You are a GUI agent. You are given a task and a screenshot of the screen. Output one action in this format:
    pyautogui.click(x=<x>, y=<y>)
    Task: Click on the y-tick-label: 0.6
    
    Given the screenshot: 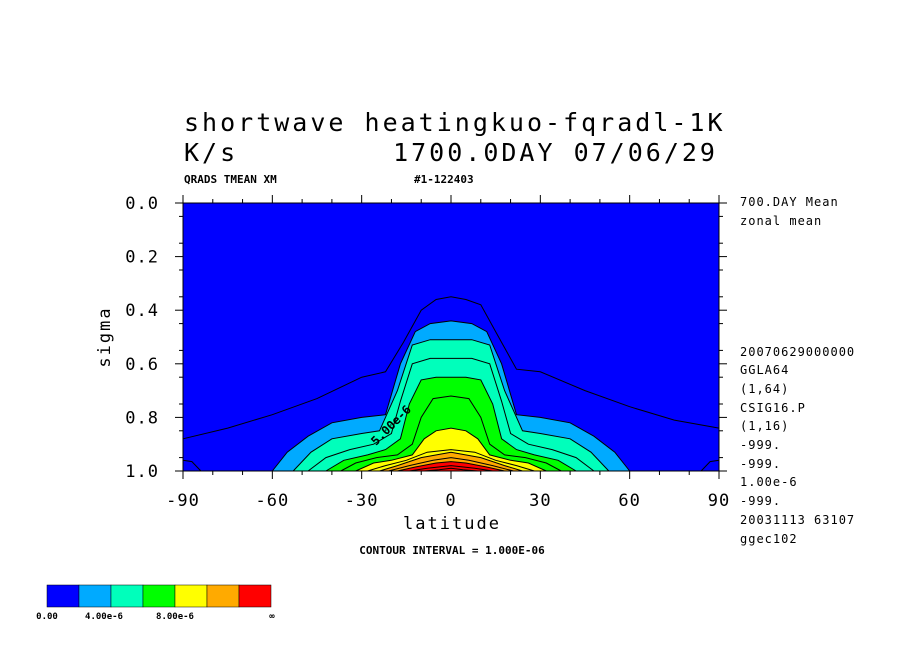 What is the action you would take?
    pyautogui.click(x=142, y=365)
    